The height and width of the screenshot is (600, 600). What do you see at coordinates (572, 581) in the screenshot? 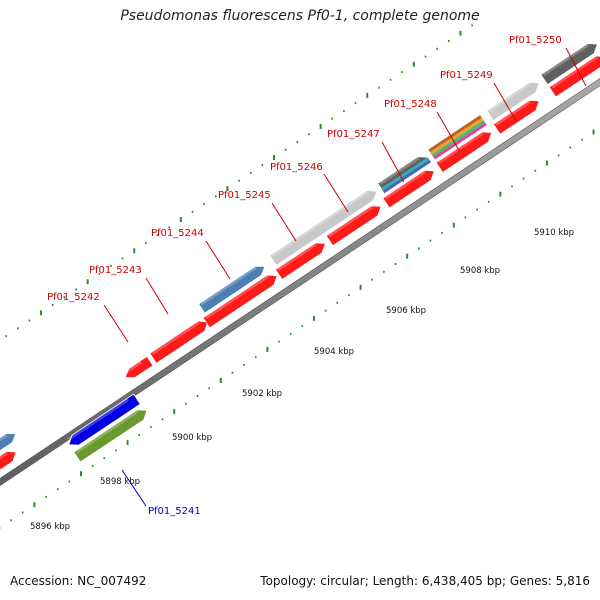
I see `genes-value: 5,816` at bounding box center [572, 581].